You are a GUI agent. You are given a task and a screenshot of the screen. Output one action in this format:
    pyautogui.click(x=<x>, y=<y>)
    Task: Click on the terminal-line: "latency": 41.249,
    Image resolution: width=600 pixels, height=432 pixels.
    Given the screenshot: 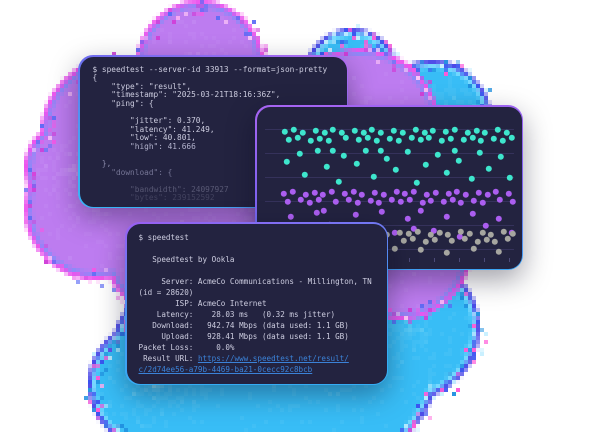 What is the action you would take?
    pyautogui.click(x=153, y=129)
    